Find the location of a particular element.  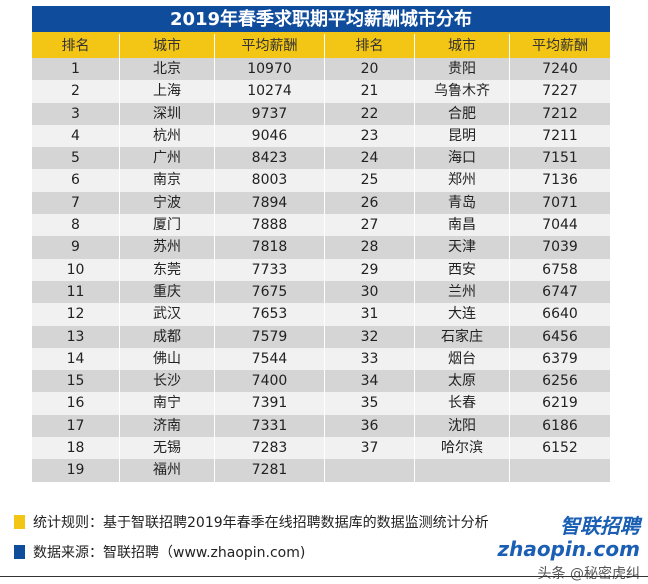

table-cell: 19 is located at coordinates (76, 470).